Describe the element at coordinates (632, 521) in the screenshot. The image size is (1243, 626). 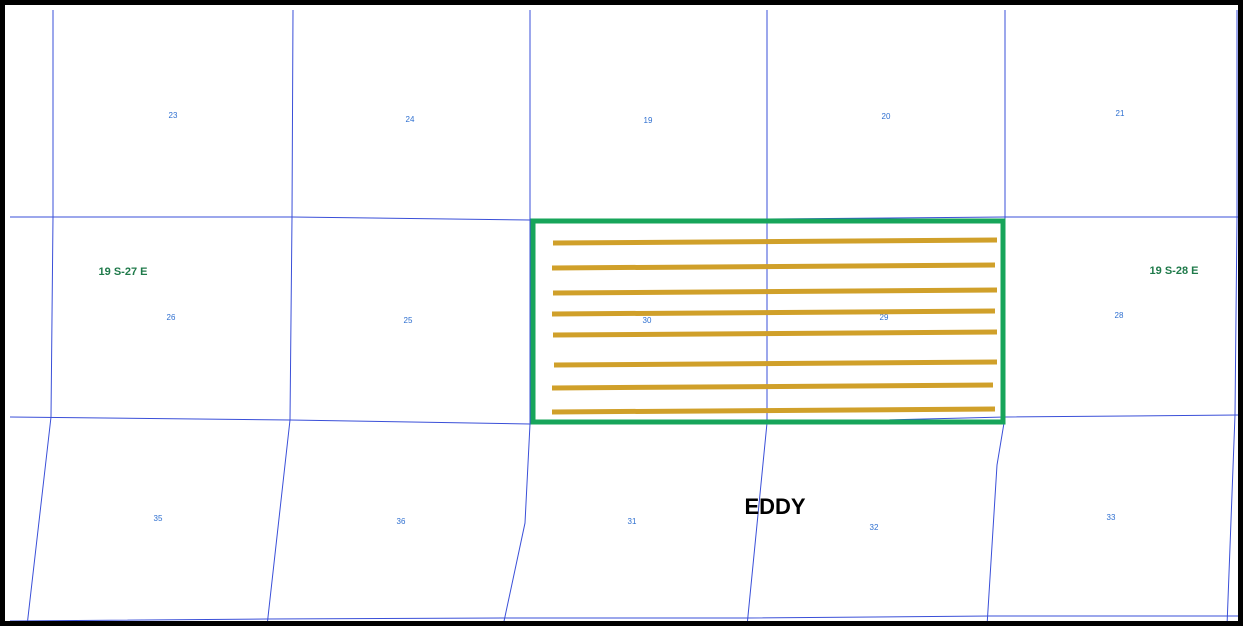
I see `section-label: 31` at that location.